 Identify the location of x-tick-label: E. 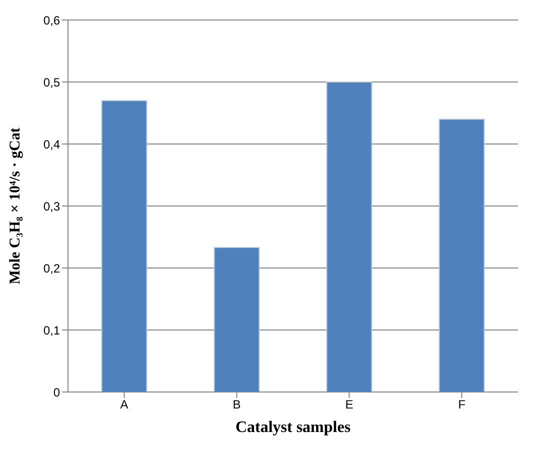
(349, 405).